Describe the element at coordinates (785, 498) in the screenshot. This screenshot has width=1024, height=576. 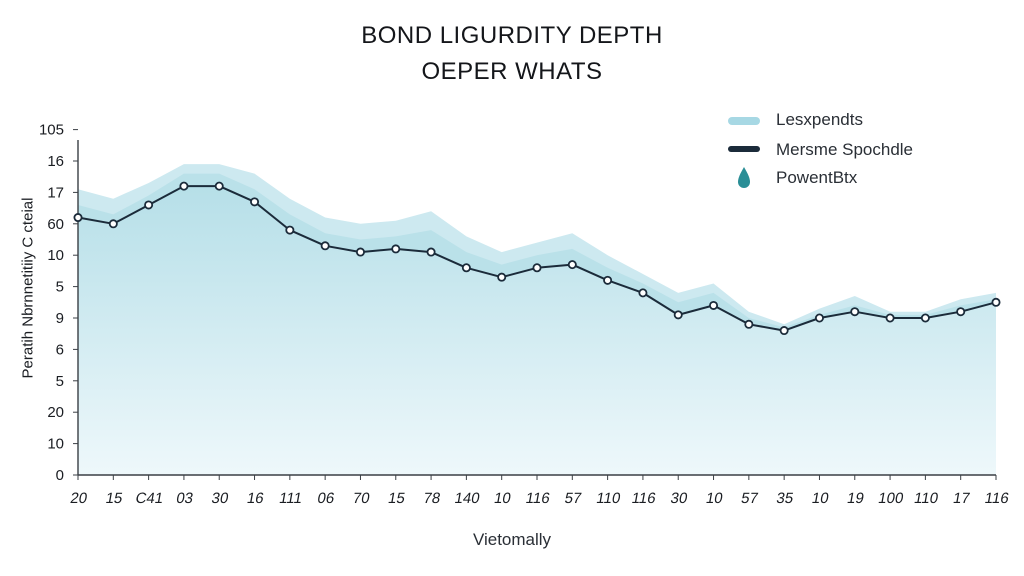
I see `x-tick-label: 35` at that location.